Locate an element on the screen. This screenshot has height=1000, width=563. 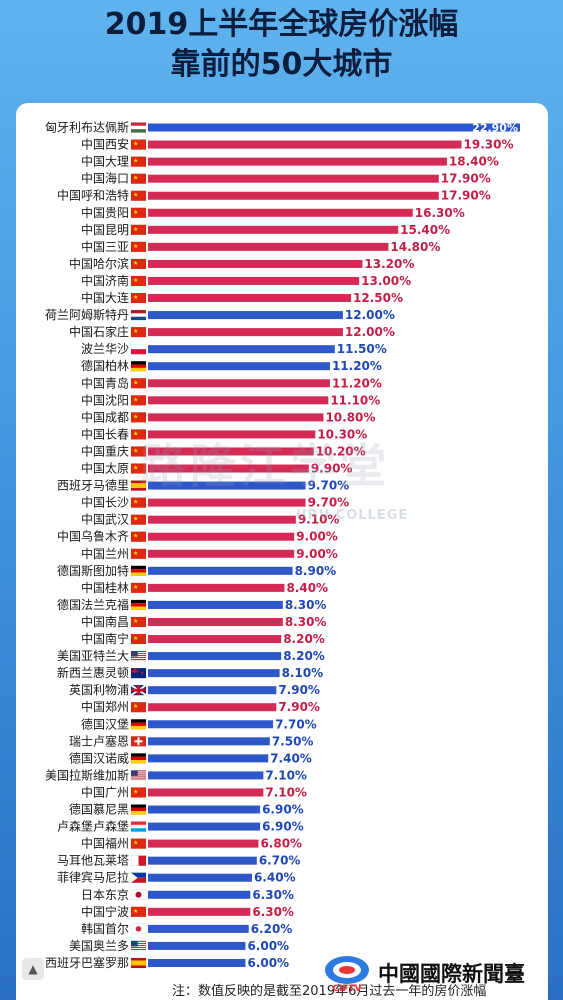
category-label: 中国太原 is located at coordinates (105, 468).